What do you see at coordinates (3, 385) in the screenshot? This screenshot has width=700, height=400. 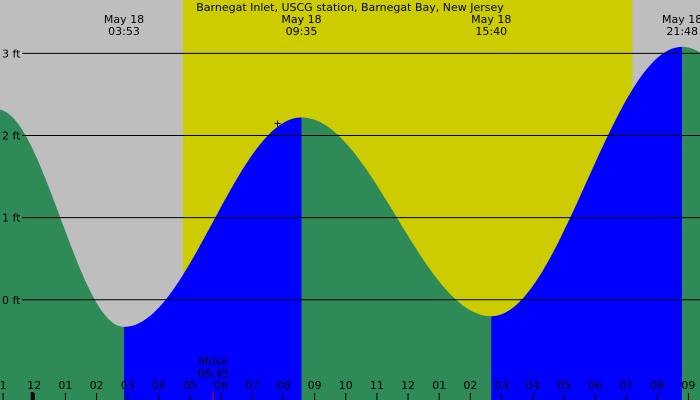 I see `x-tick-label: 1` at bounding box center [3, 385].